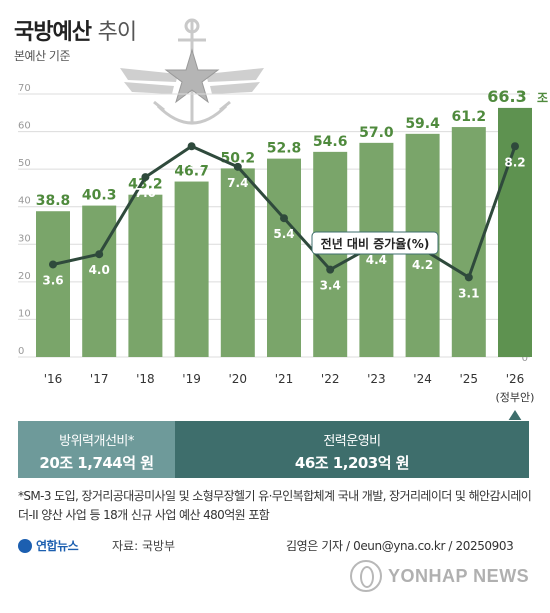  I want to click on bar-unit-label: 조 원, so click(543, 98).